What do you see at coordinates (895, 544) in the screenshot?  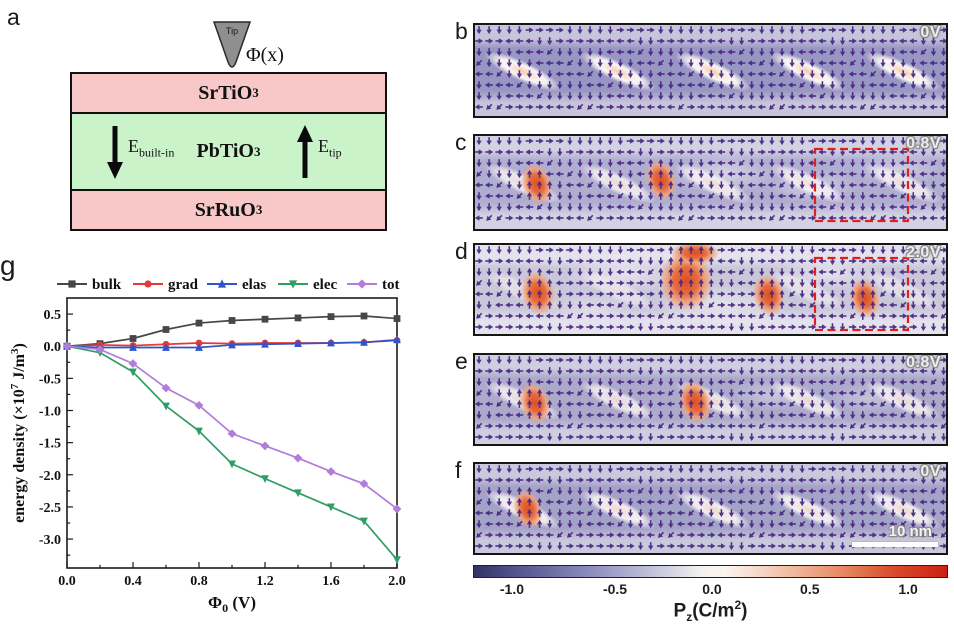 I see `scalebar` at bounding box center [895, 544].